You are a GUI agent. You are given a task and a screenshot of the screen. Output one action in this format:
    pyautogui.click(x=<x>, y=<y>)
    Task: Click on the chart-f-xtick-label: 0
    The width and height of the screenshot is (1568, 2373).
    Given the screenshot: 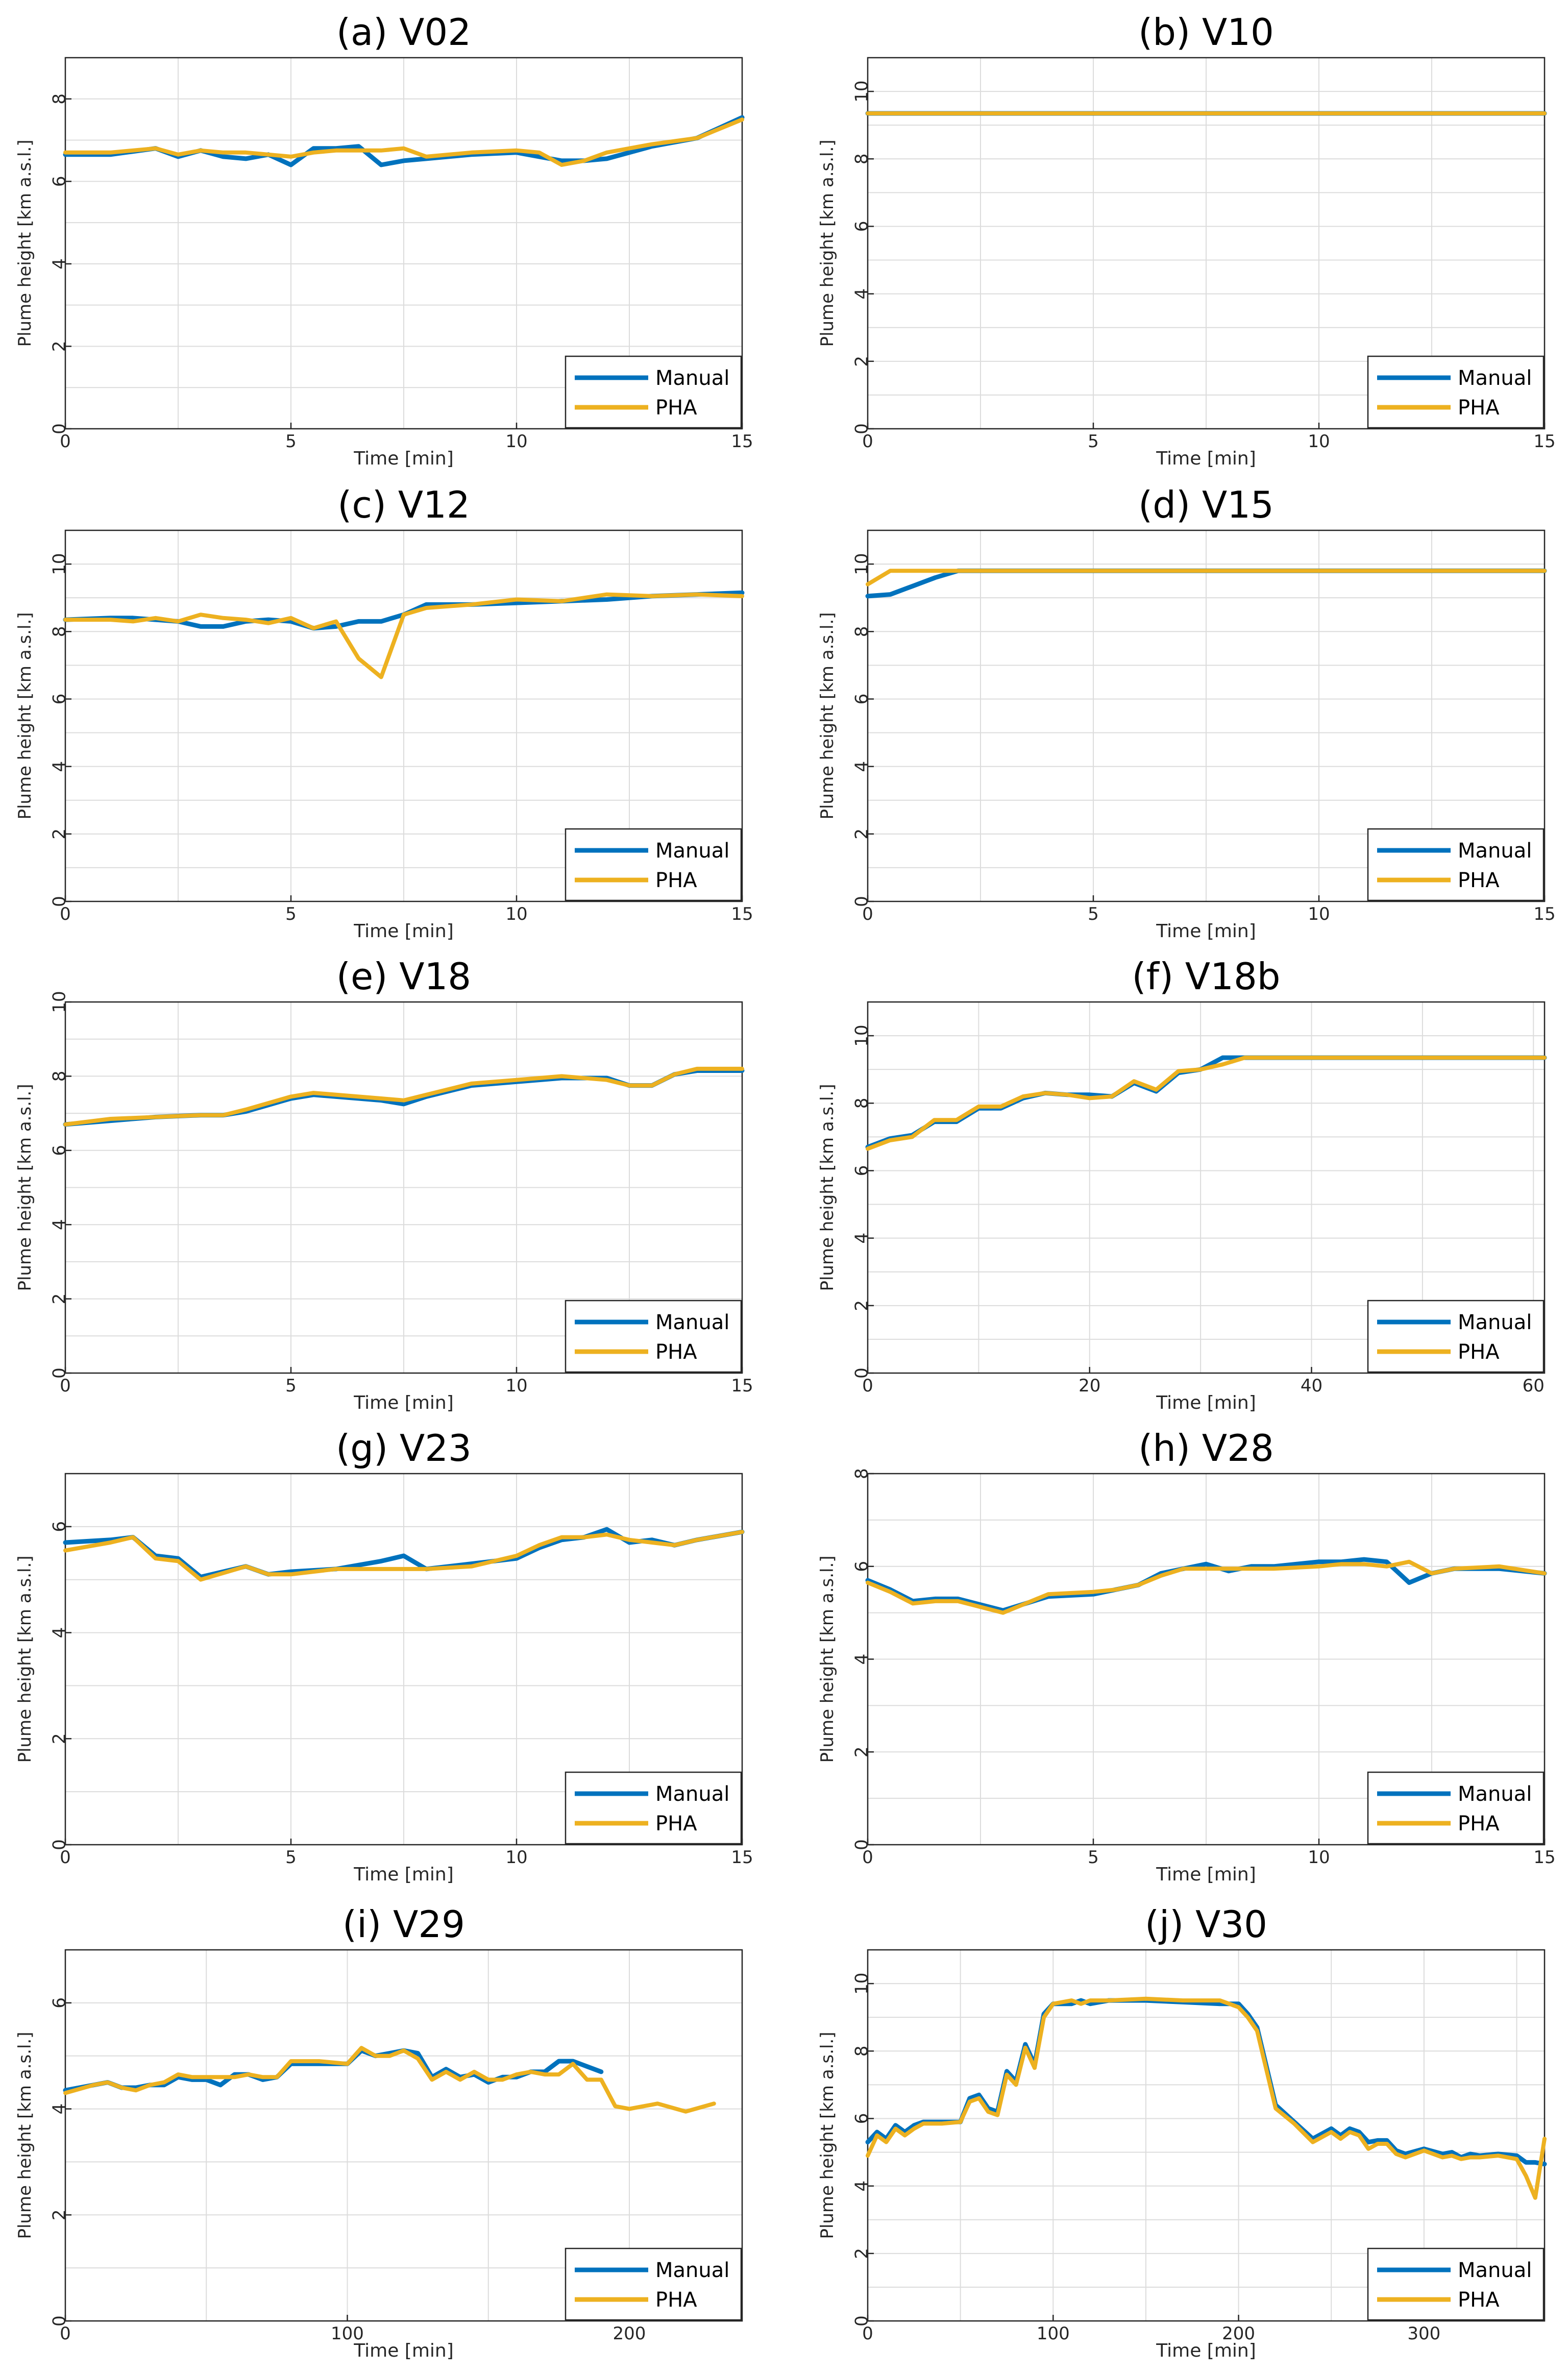 What is the action you would take?
    pyautogui.click(x=867, y=1386)
    